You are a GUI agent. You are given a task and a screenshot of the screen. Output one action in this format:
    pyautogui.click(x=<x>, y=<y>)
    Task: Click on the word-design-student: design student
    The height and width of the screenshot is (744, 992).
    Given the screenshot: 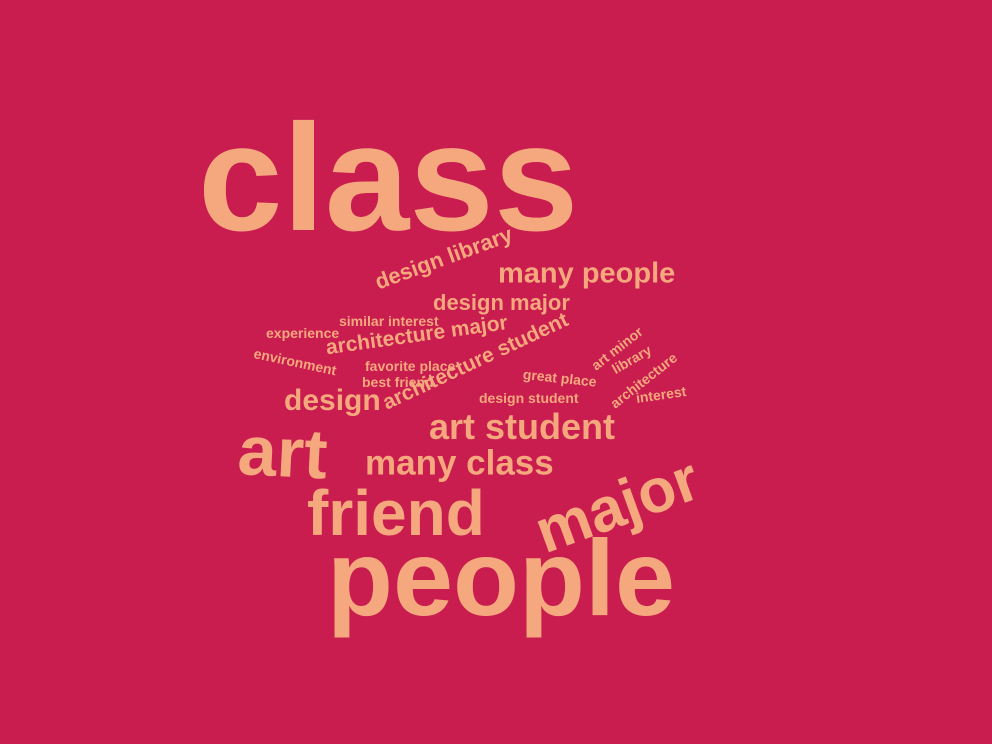 What is the action you would take?
    pyautogui.click(x=529, y=398)
    